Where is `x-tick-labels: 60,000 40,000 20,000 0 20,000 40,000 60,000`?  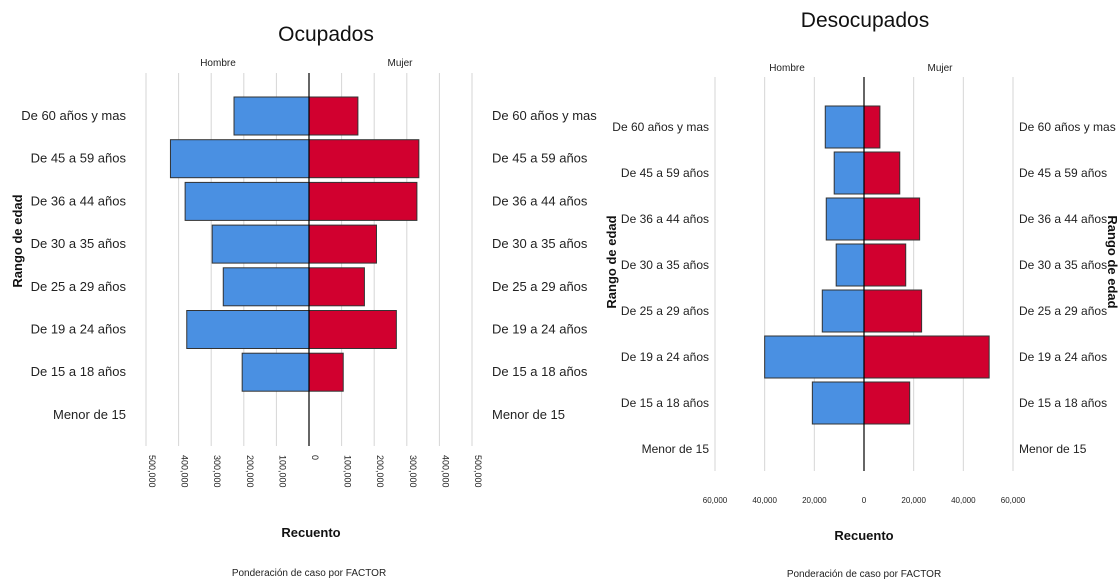
x-tick-labels: 60,000 40,000 20,000 0 20,000 40,000 60,000 is located at coordinates (864, 500).